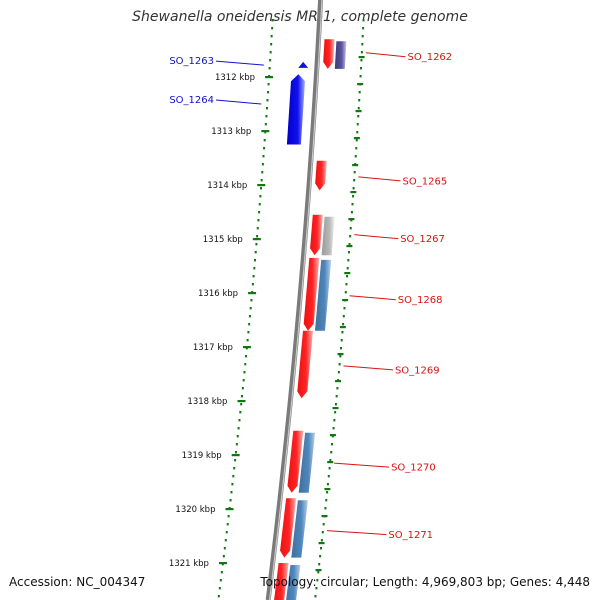  What do you see at coordinates (410, 535) in the screenshot?
I see `gene-label-SO_1271: SO_1271` at bounding box center [410, 535].